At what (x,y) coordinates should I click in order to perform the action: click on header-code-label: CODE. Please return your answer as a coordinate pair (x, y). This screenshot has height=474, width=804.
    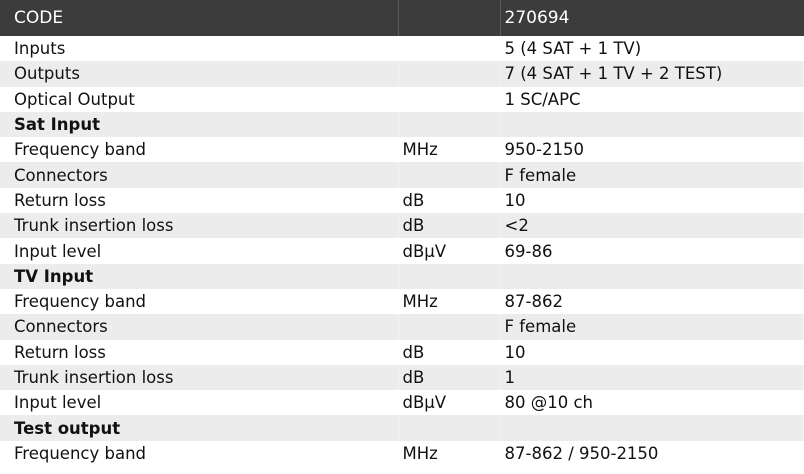
    Looking at the image, I should click on (199, 18).